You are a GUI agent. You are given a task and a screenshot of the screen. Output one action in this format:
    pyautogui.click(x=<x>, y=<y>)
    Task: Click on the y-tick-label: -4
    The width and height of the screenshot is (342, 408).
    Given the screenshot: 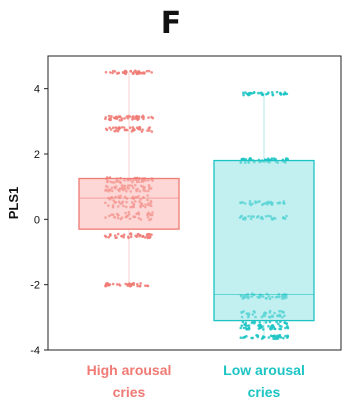 What is the action you would take?
    pyautogui.click(x=35, y=351)
    